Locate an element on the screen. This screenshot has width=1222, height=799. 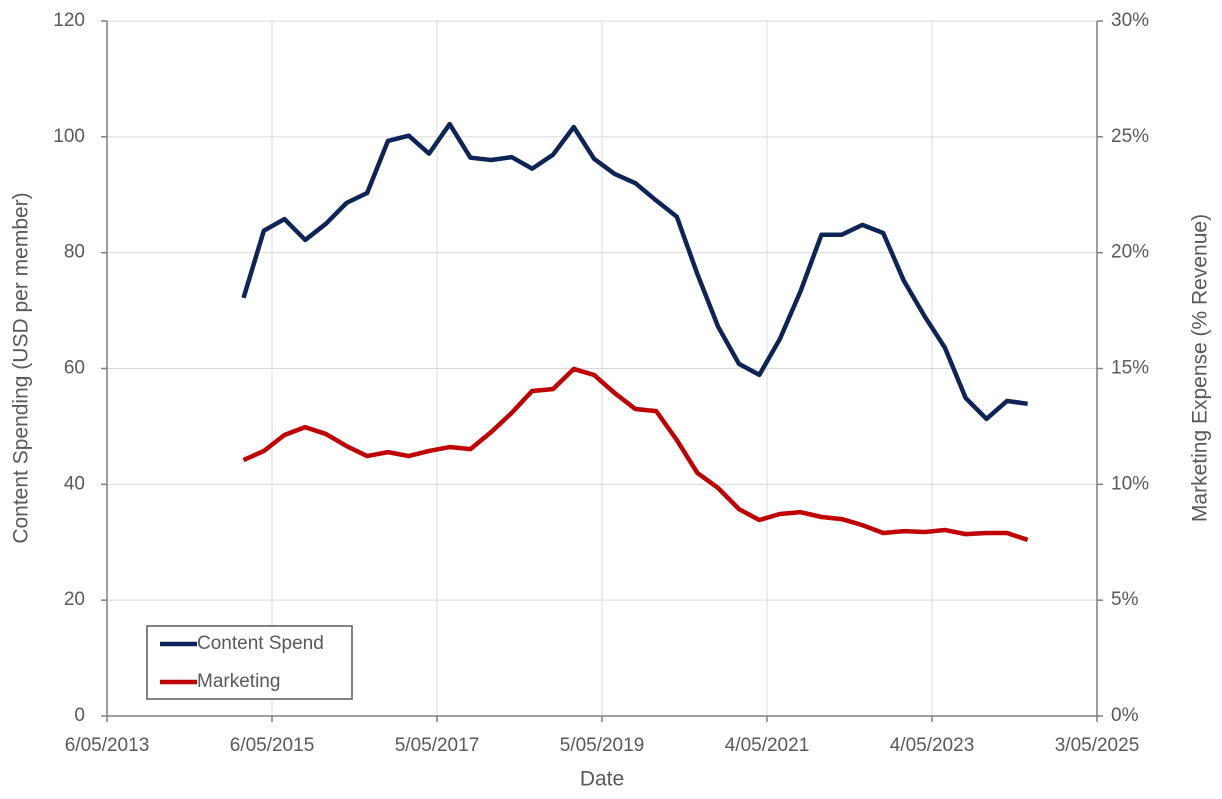
x-tick-label: 6/05/2015 is located at coordinates (272, 745).